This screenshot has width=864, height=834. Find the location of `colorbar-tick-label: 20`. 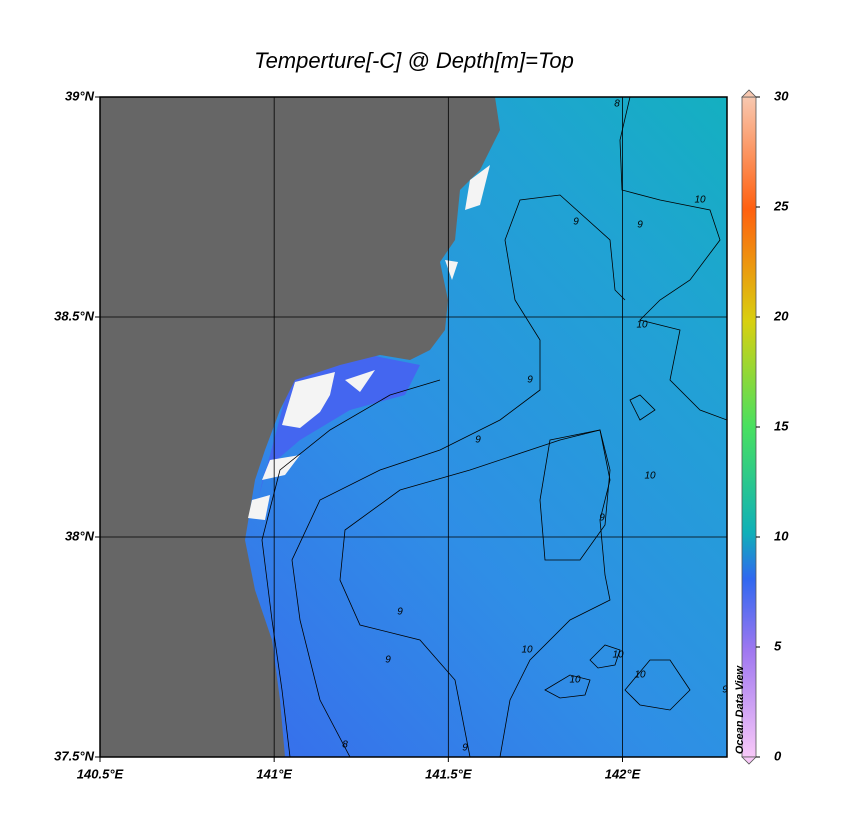

colorbar-tick-label: 20 is located at coordinates (781, 315).